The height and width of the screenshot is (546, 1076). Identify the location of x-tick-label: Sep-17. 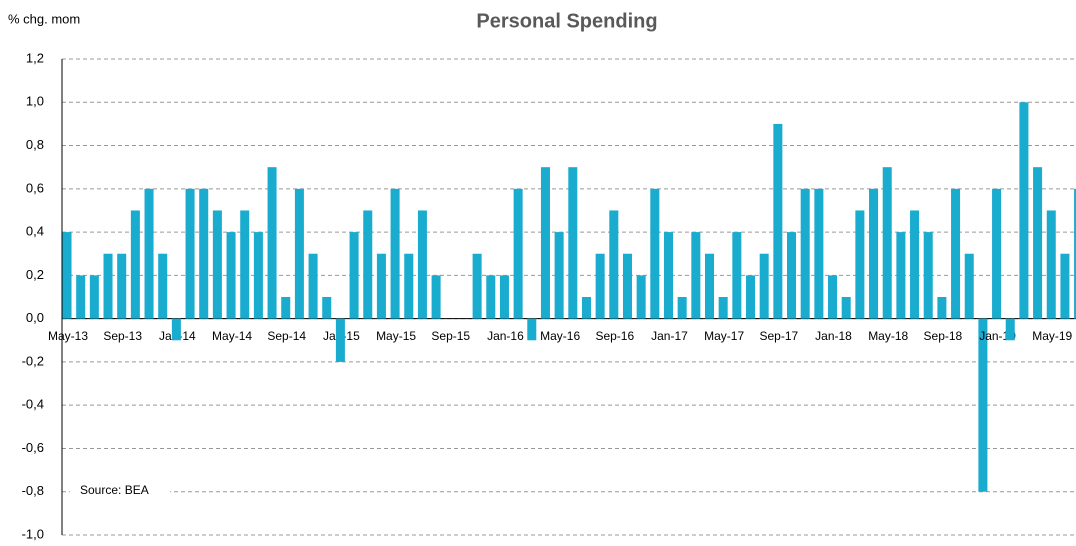
(778, 336).